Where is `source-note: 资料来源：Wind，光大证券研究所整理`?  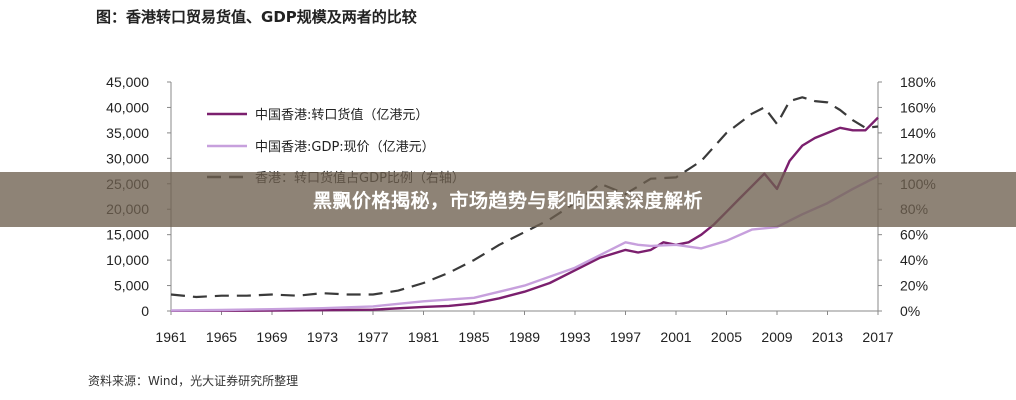
source-note: 资料来源：Wind，光大证券研究所整理 is located at coordinates (193, 381).